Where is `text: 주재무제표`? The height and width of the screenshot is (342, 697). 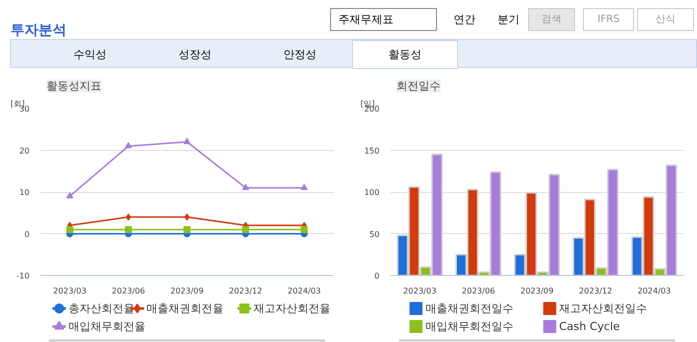 text: 주재무제표 is located at coordinates (366, 19).